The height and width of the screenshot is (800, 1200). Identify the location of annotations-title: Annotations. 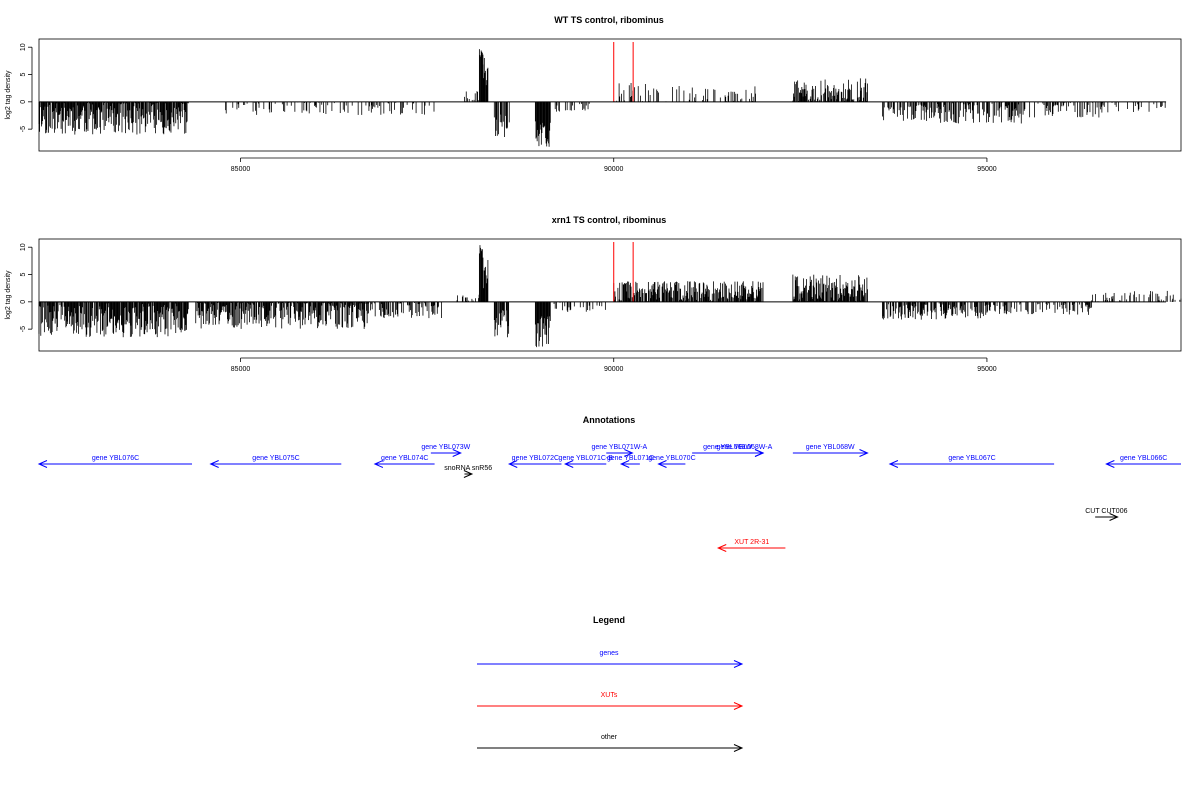
(609, 420).